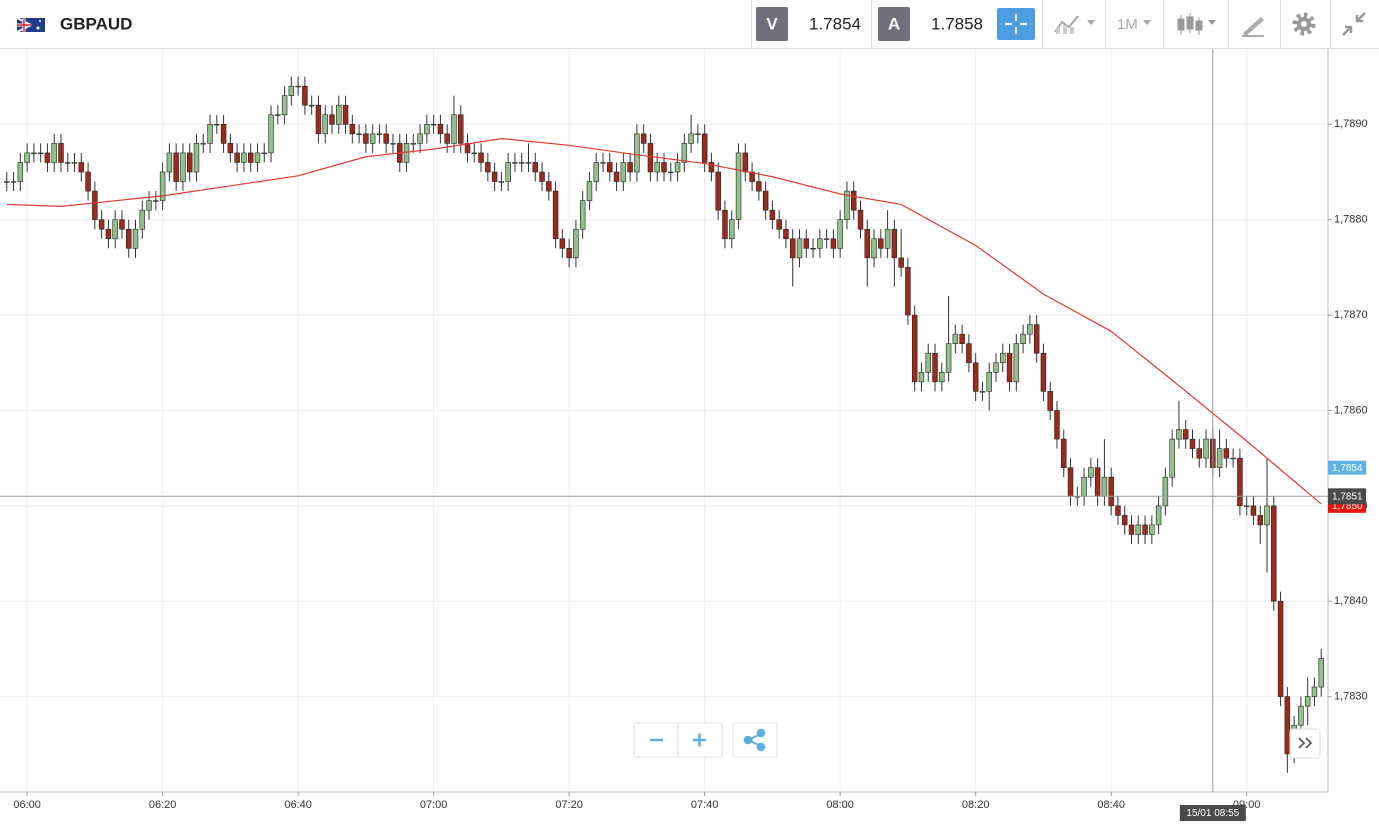 The image size is (1379, 824). I want to click on crosshair-icon, so click(1016, 24).